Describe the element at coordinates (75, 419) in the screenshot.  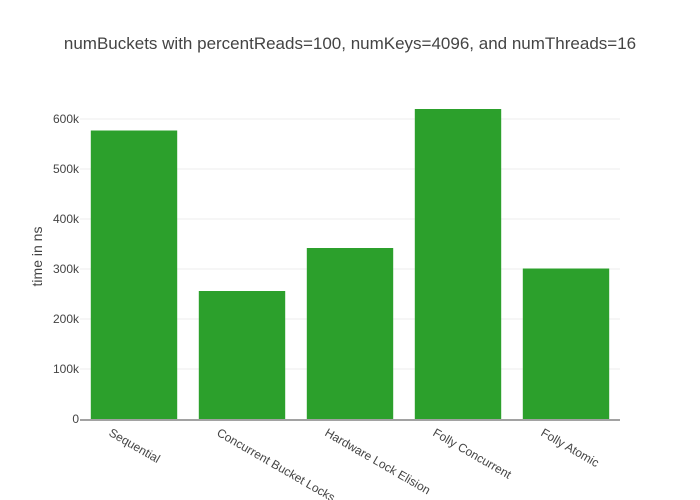
I see `y-tick-label: 0` at that location.